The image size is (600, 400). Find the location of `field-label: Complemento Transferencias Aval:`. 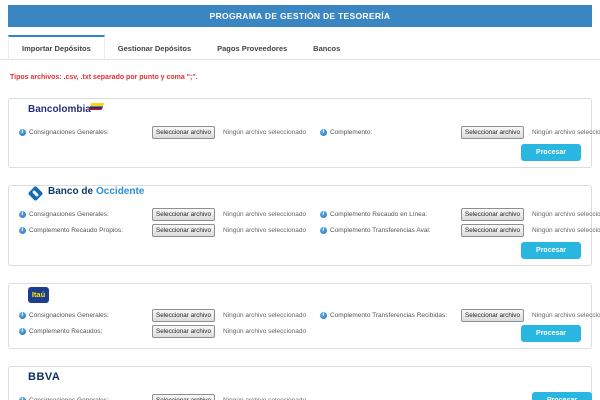

field-label: Complemento Transferencias Aval: is located at coordinates (380, 230).